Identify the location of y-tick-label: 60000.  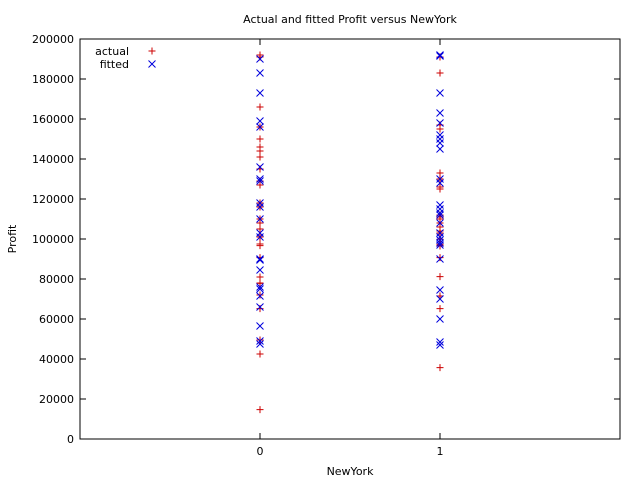
(56, 319).